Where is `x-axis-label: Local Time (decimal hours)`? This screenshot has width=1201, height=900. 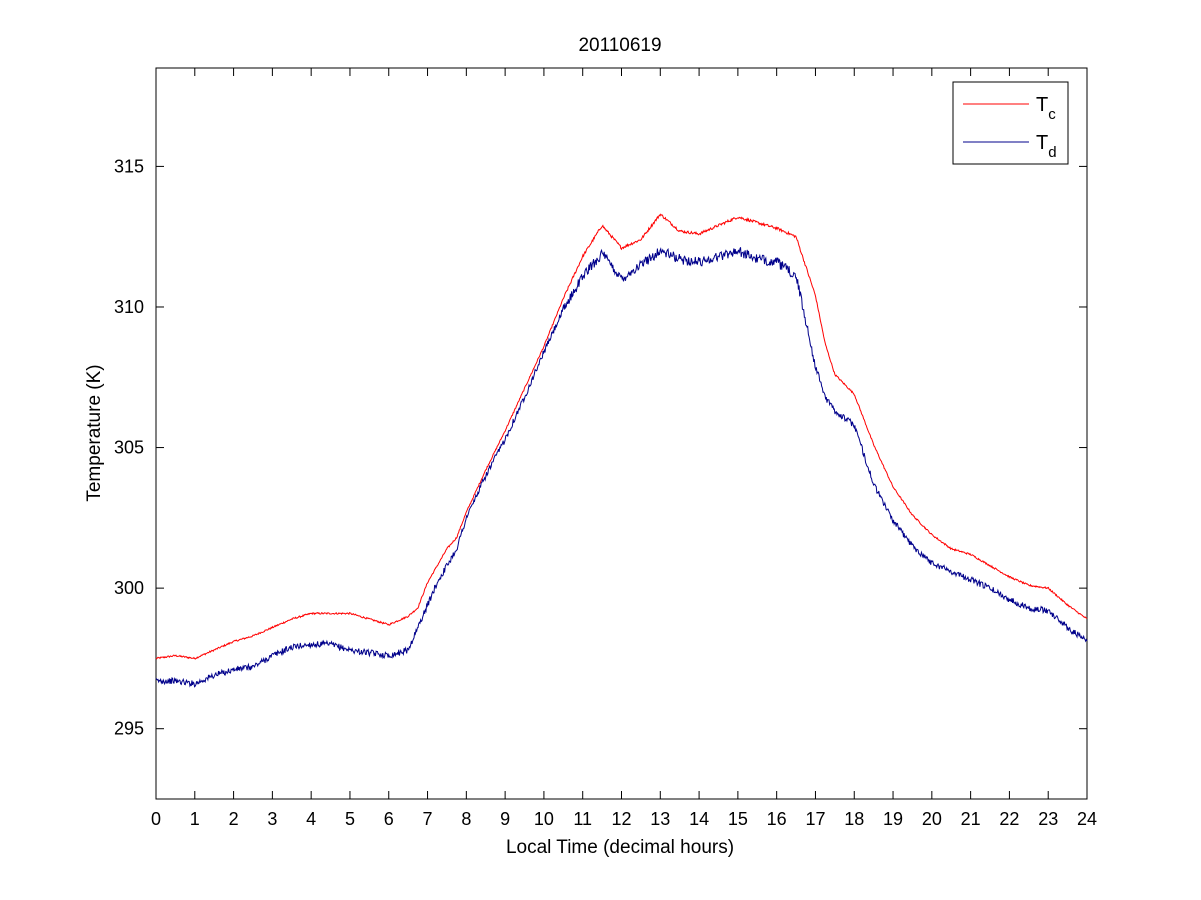 x-axis-label: Local Time (decimal hours) is located at coordinates (620, 847).